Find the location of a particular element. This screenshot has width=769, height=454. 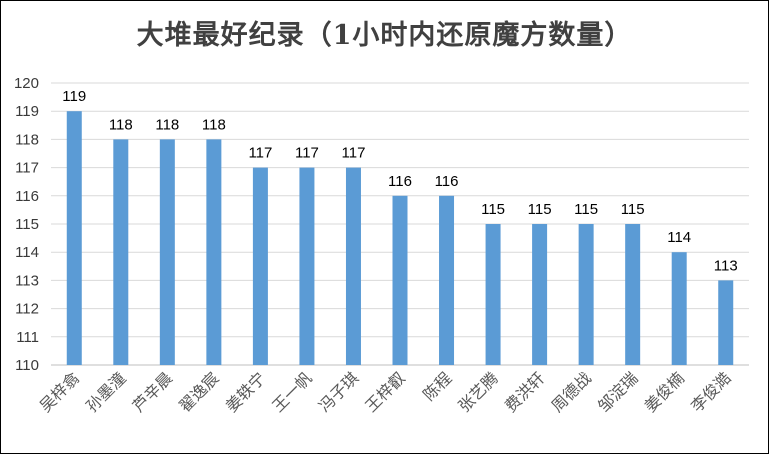

x-tick-label: 冯子琪 is located at coordinates (338, 391).